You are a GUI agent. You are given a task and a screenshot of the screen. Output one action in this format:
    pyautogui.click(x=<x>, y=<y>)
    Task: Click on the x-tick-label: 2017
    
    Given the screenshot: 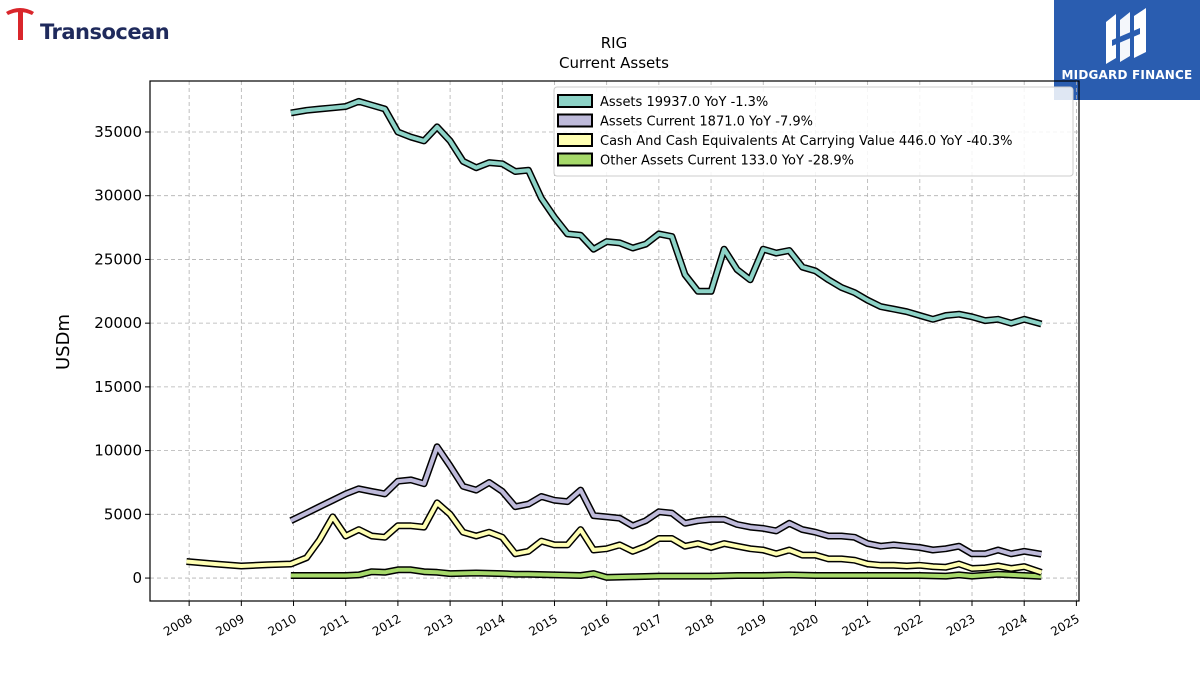 What is the action you would take?
    pyautogui.click(x=647, y=624)
    